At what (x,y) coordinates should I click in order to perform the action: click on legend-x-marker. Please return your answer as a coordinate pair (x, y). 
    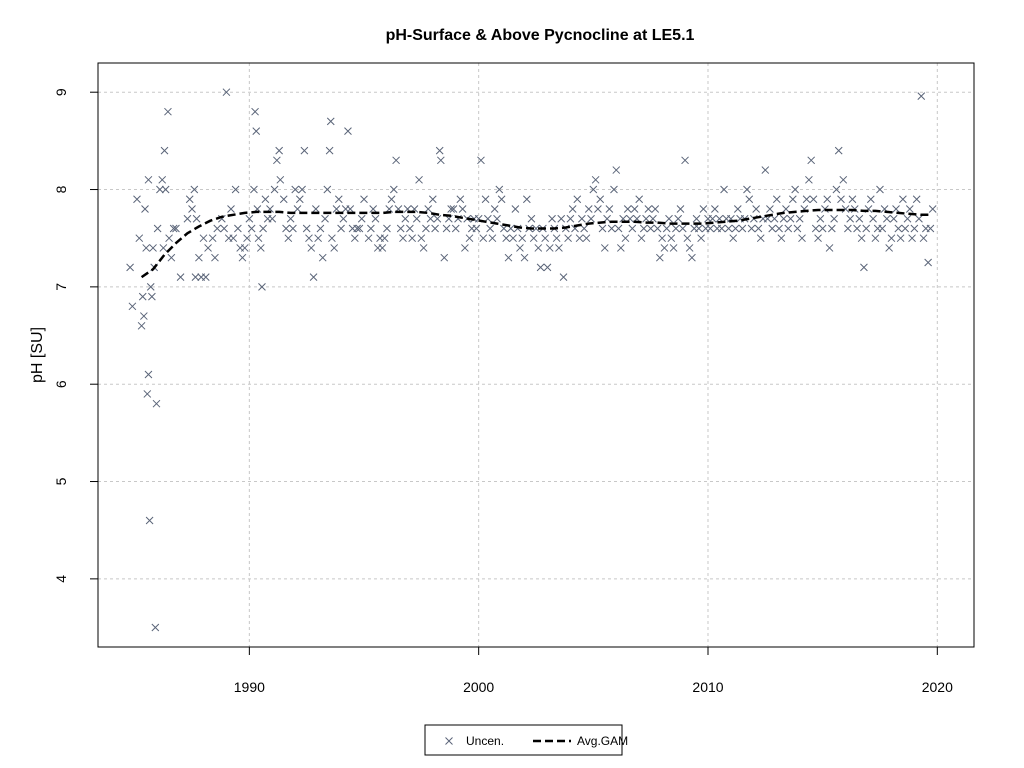
    Looking at the image, I should click on (449, 741).